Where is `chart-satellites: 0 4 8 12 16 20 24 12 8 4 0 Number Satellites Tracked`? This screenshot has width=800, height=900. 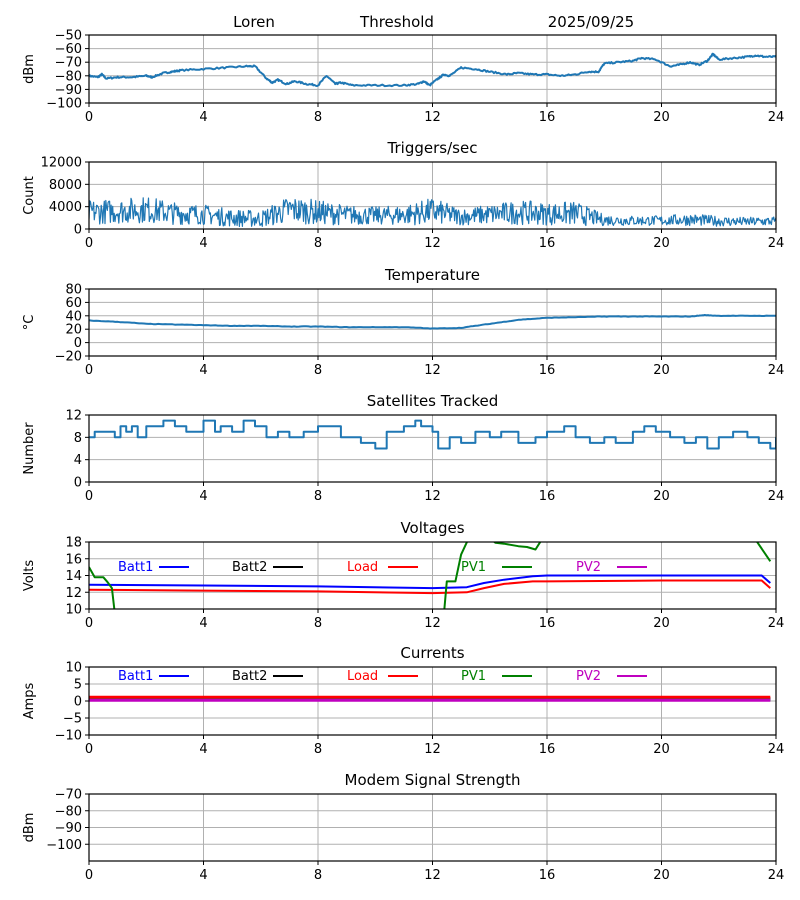 chart-satellites: 0 4 8 12 16 20 24 12 8 4 0 Number Satellites Tracked is located at coordinates (403, 448).